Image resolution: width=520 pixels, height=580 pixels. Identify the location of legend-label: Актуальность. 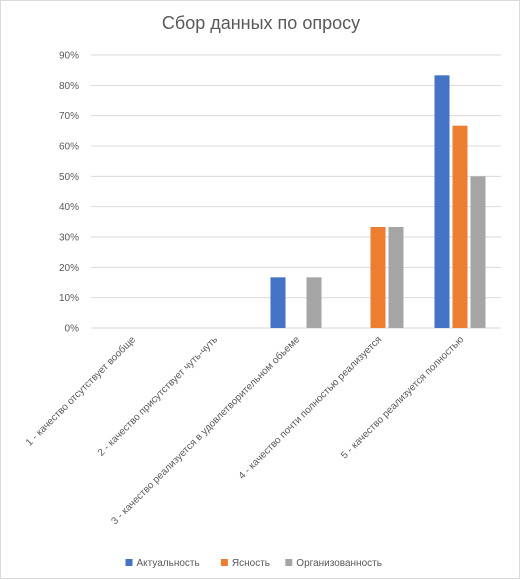
(168, 563).